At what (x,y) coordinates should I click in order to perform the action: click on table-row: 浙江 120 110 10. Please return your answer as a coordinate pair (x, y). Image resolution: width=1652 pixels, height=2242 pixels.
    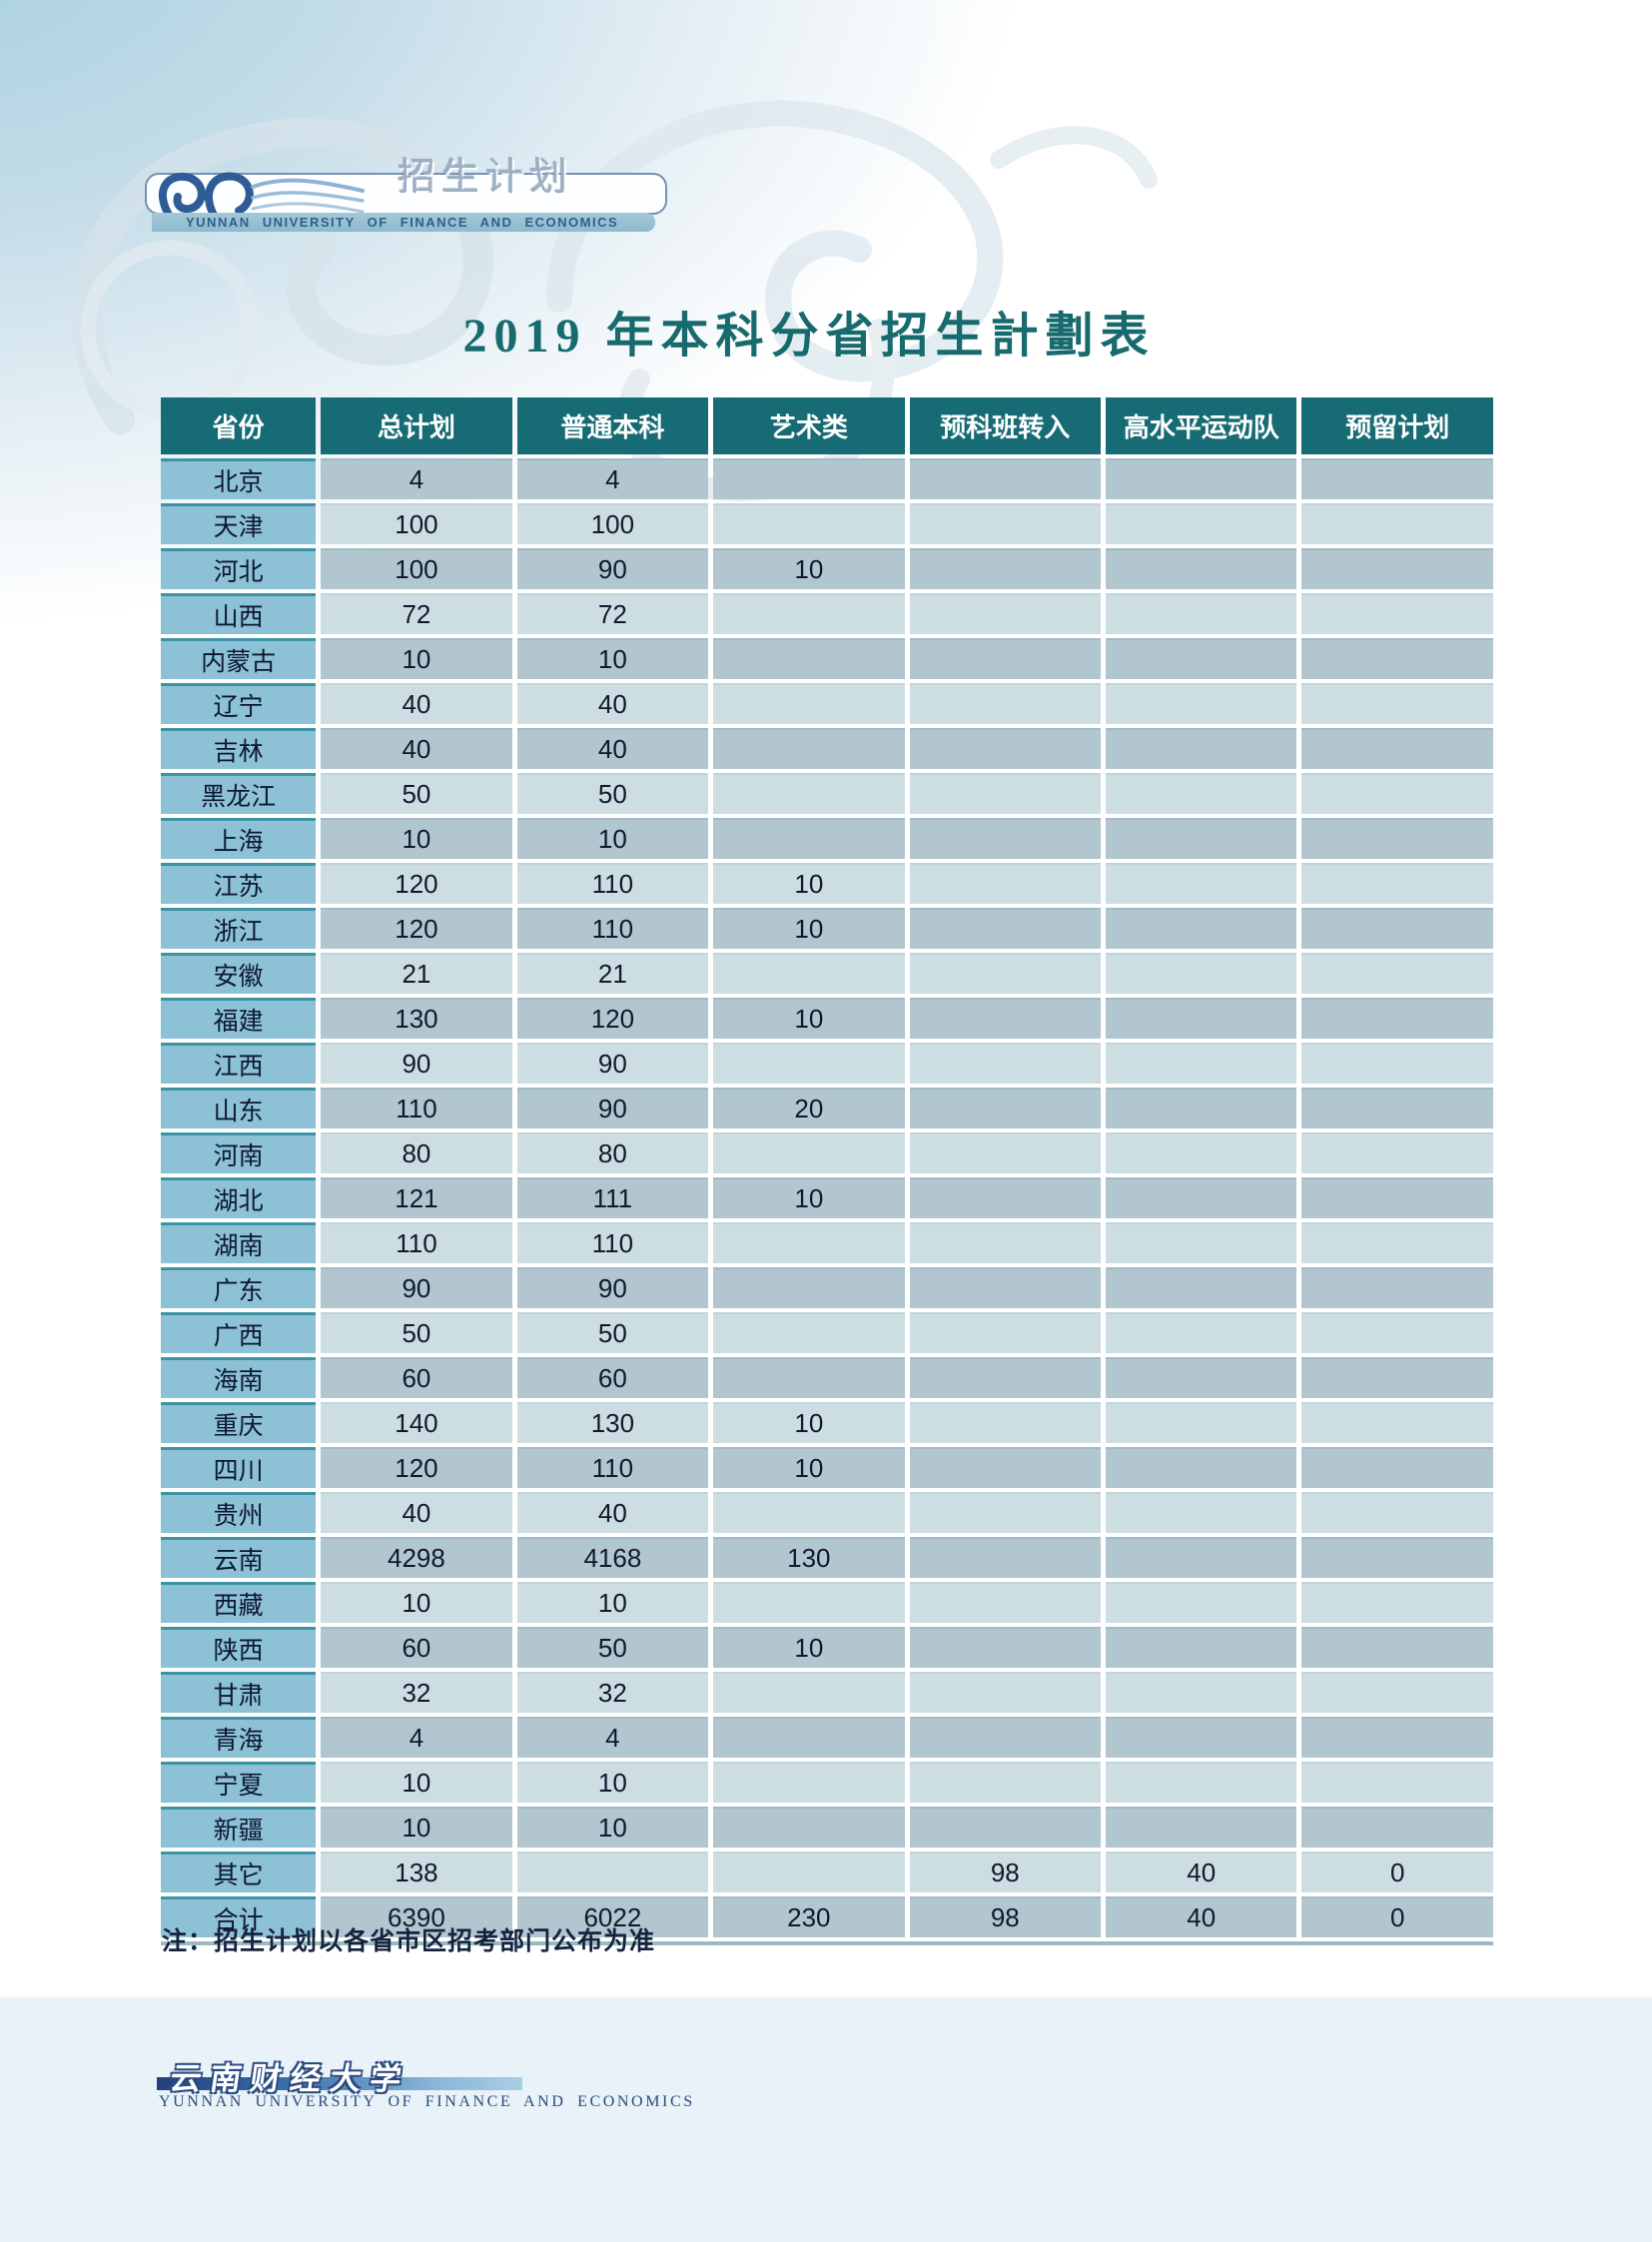
    Looking at the image, I should click on (827, 928).